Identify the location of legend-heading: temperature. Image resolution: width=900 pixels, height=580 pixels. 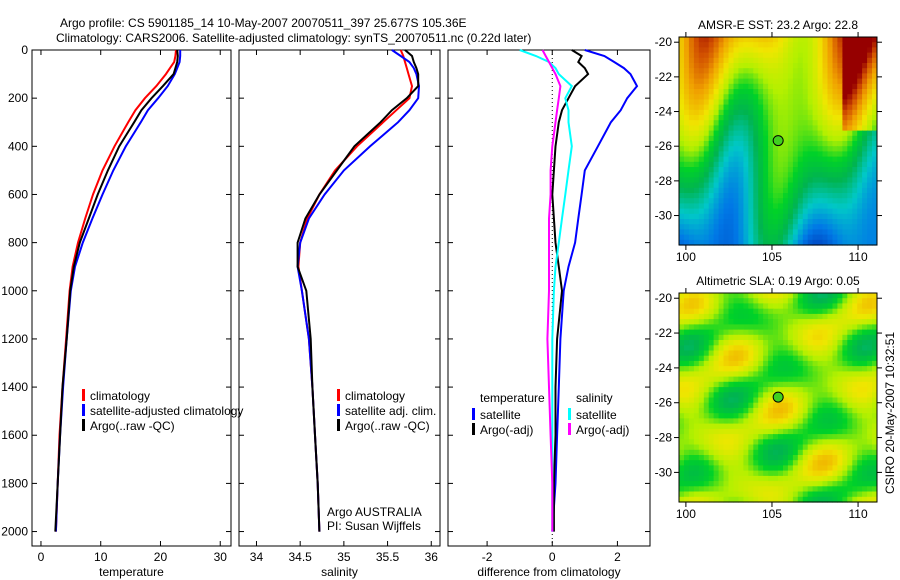
(512, 398).